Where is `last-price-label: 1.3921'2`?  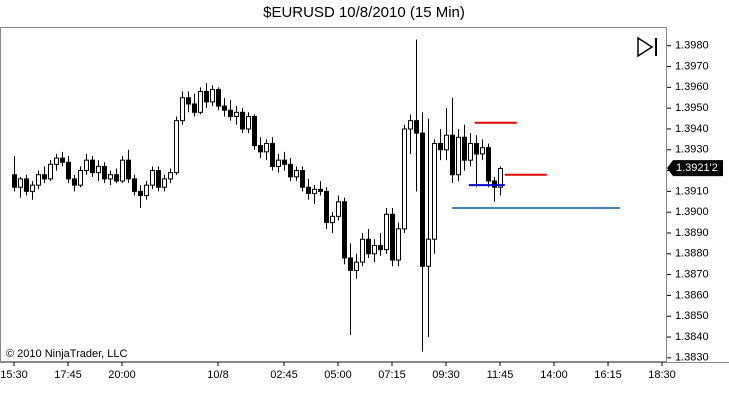
last-price-label: 1.3921'2 is located at coordinates (697, 168).